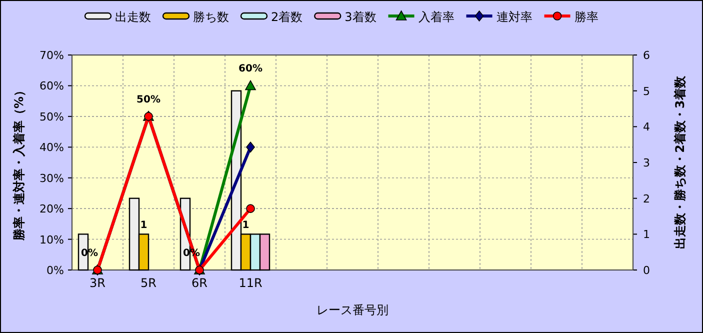  What do you see at coordinates (646, 199) in the screenshot?
I see `y2-tick-label: 2` at bounding box center [646, 199].